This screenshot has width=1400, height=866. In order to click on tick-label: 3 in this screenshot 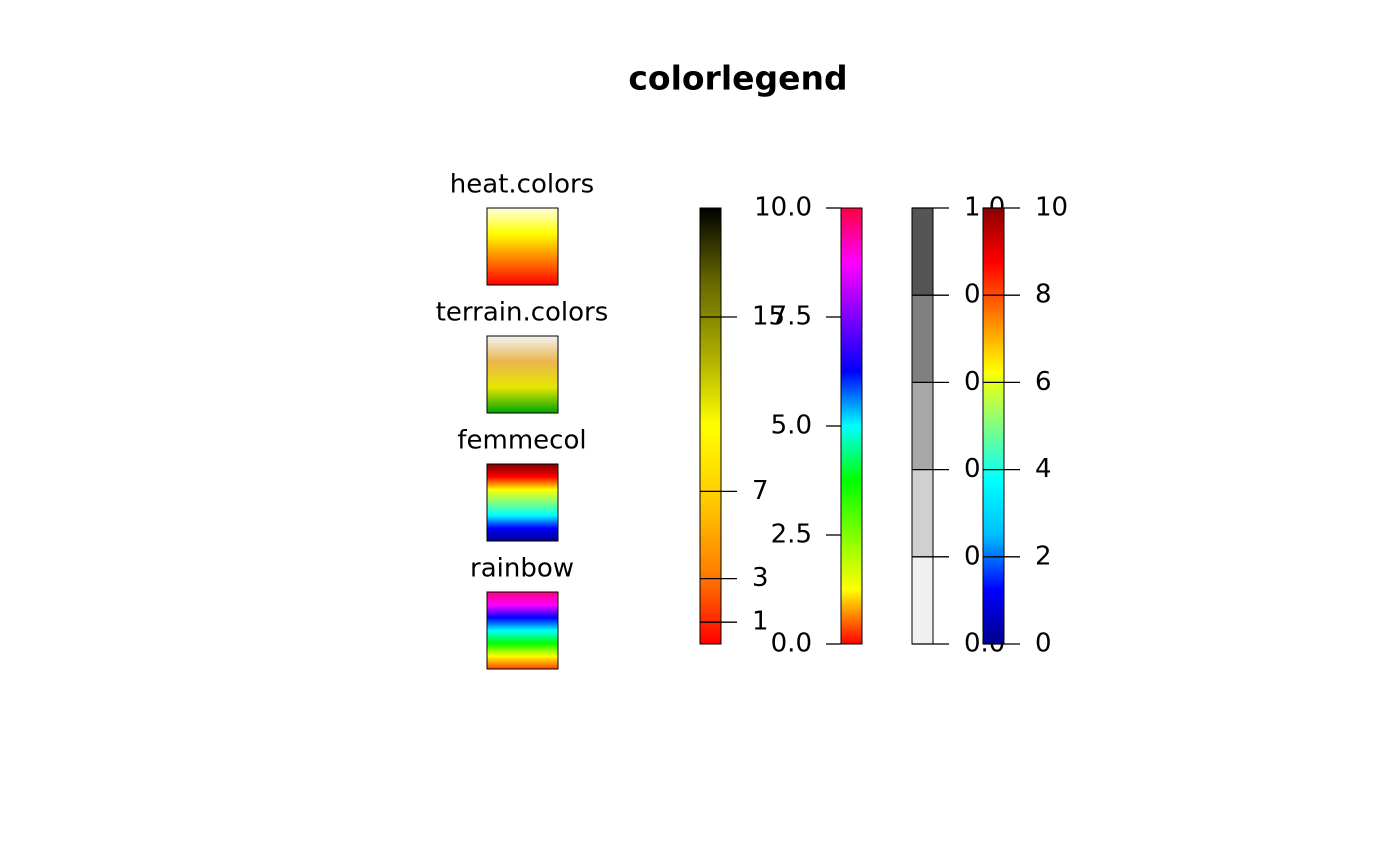, I will do `click(760, 578)`.